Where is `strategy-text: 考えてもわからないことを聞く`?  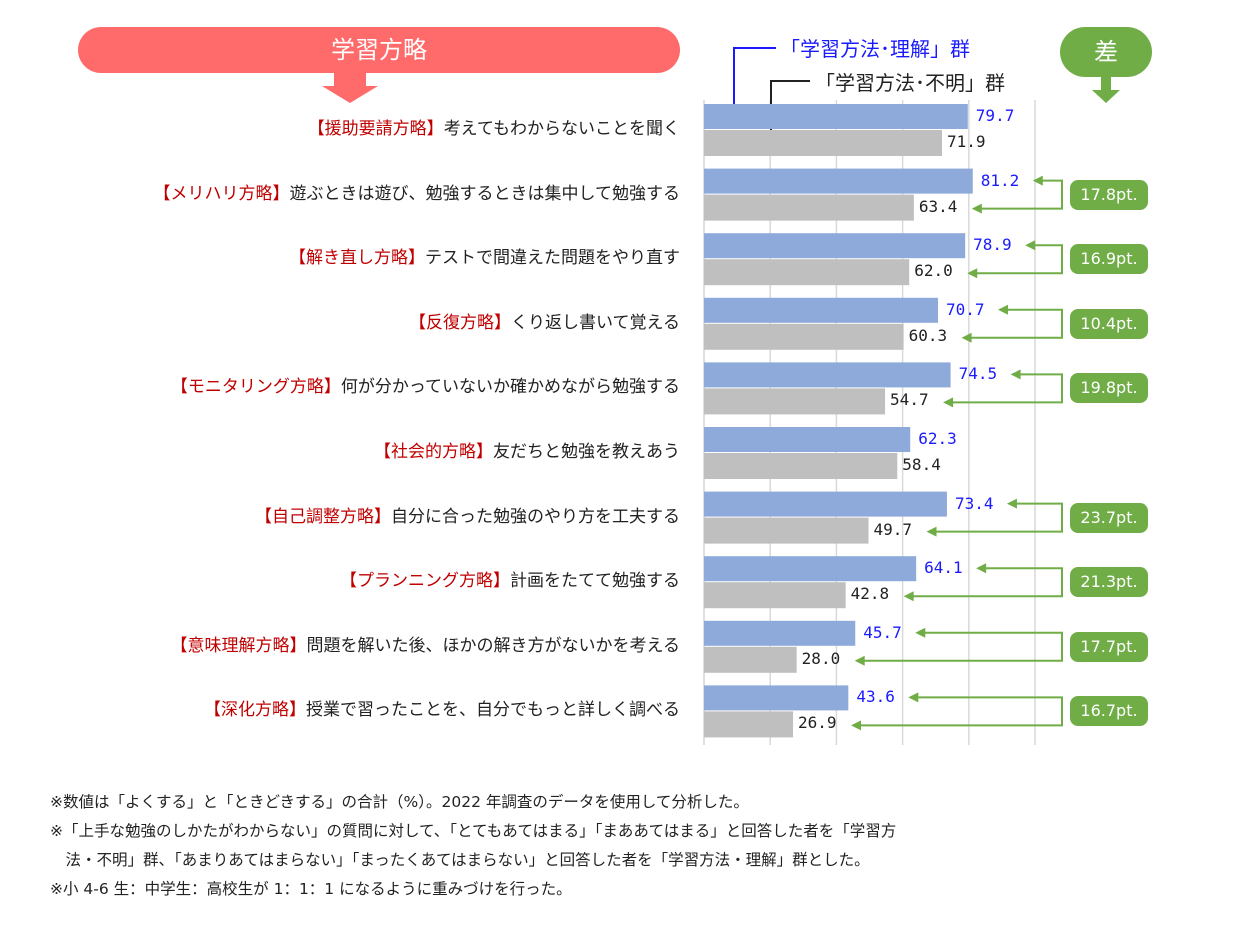 strategy-text: 考えてもわからないことを聞く is located at coordinates (561, 129).